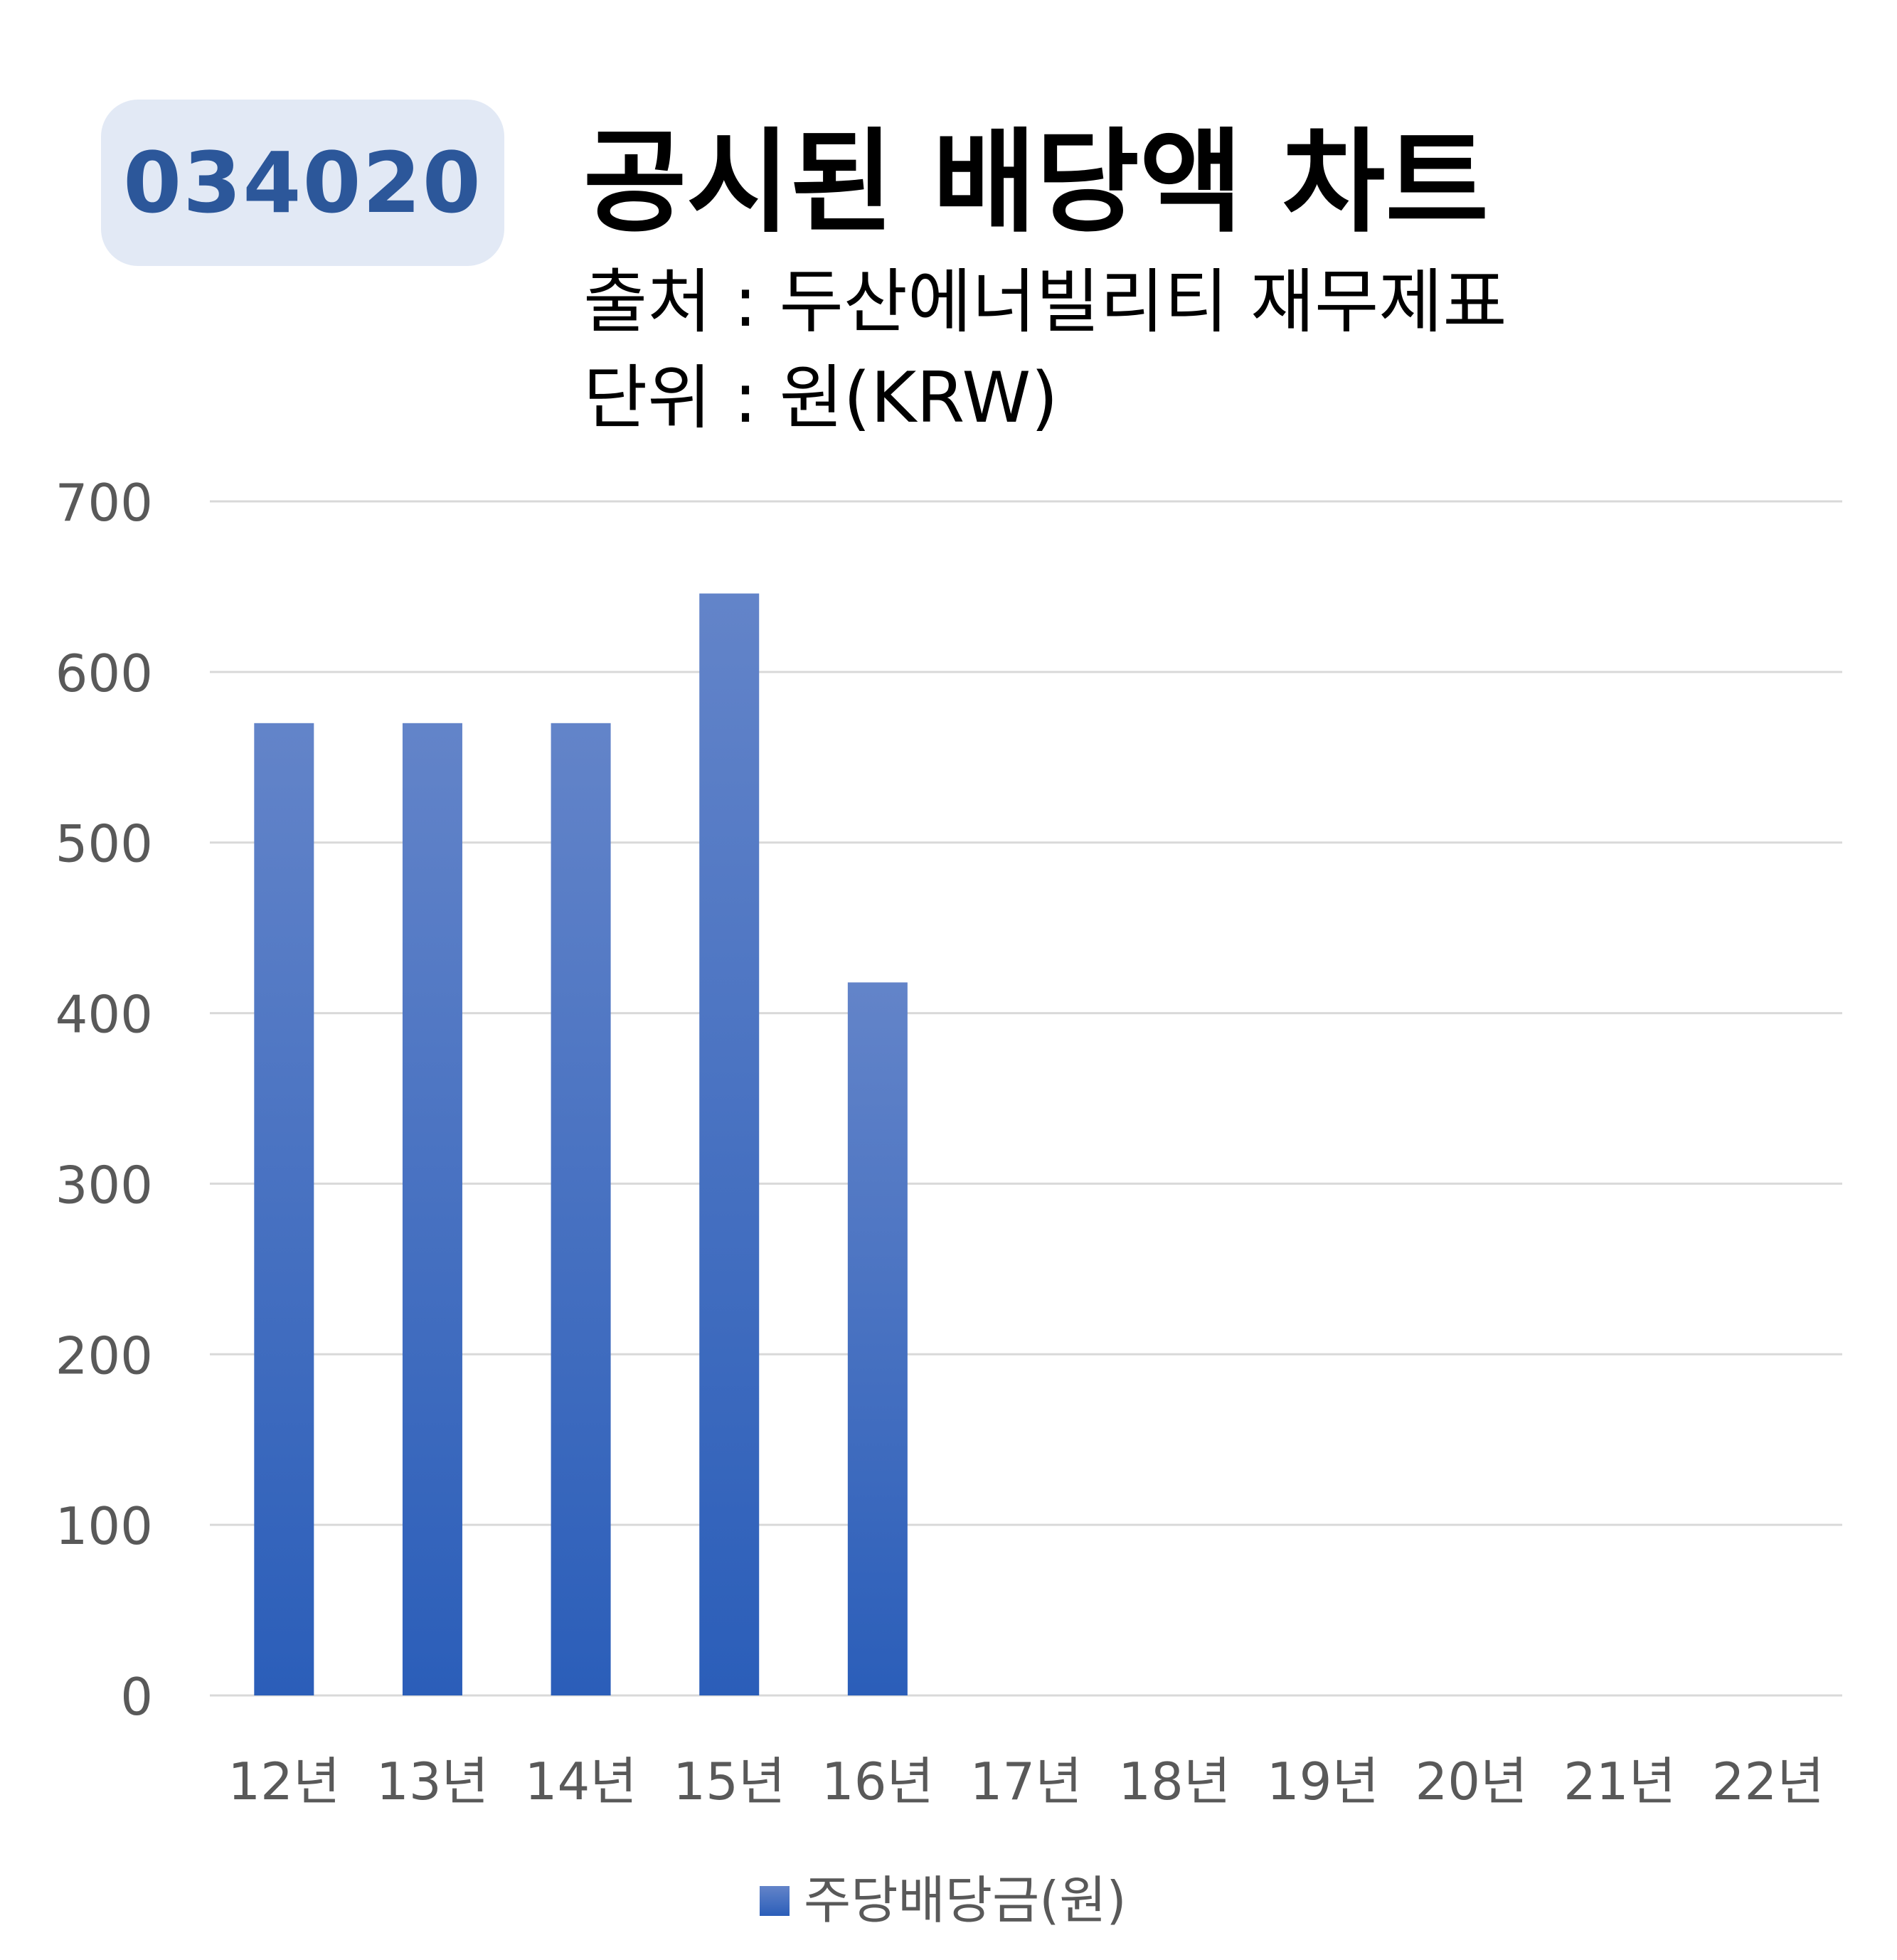 Image resolution: width=1897 pixels, height=1960 pixels. What do you see at coordinates (1045, 302) in the screenshot?
I see `chart-source: 출처 : 두산에너빌리티 재무제표` at bounding box center [1045, 302].